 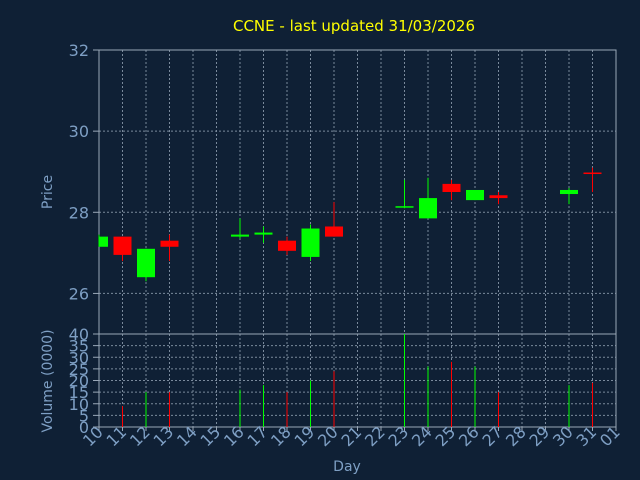 What do you see at coordinates (48, 192) in the screenshot?
I see `price-axis-label: Price` at bounding box center [48, 192].